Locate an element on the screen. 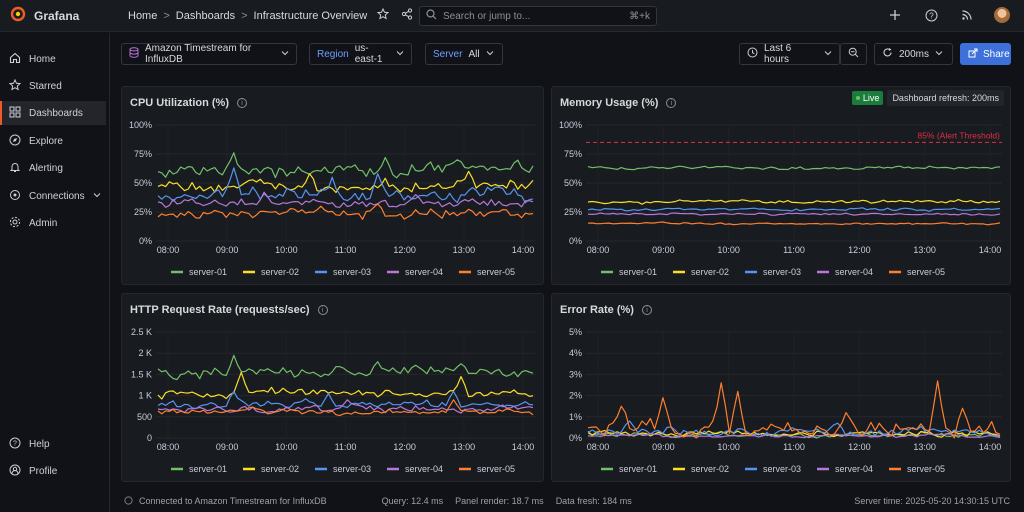 Image resolution: width=1024 pixels, height=512 pixels. breadcrumb-home: Home is located at coordinates (143, 15).